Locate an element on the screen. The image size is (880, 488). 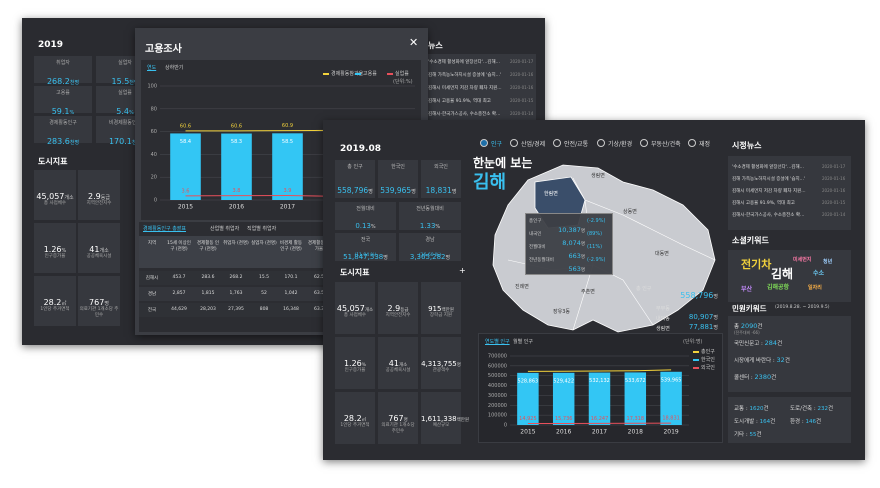
indicator-value: 41개소 is located at coordinates (398, 360).